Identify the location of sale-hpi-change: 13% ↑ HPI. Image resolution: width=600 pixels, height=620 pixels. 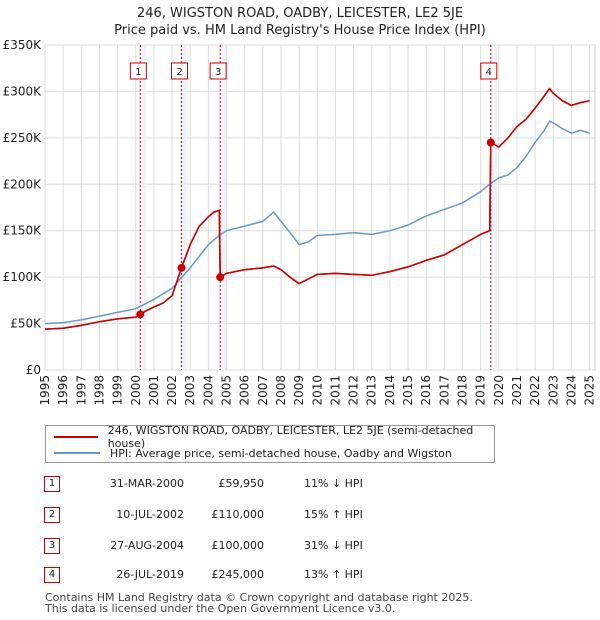
(333, 574).